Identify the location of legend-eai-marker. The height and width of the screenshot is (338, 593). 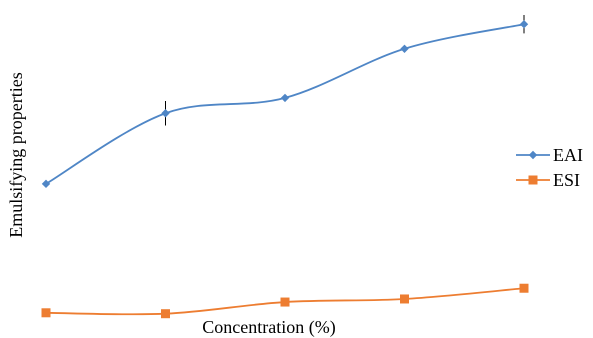
(533, 155).